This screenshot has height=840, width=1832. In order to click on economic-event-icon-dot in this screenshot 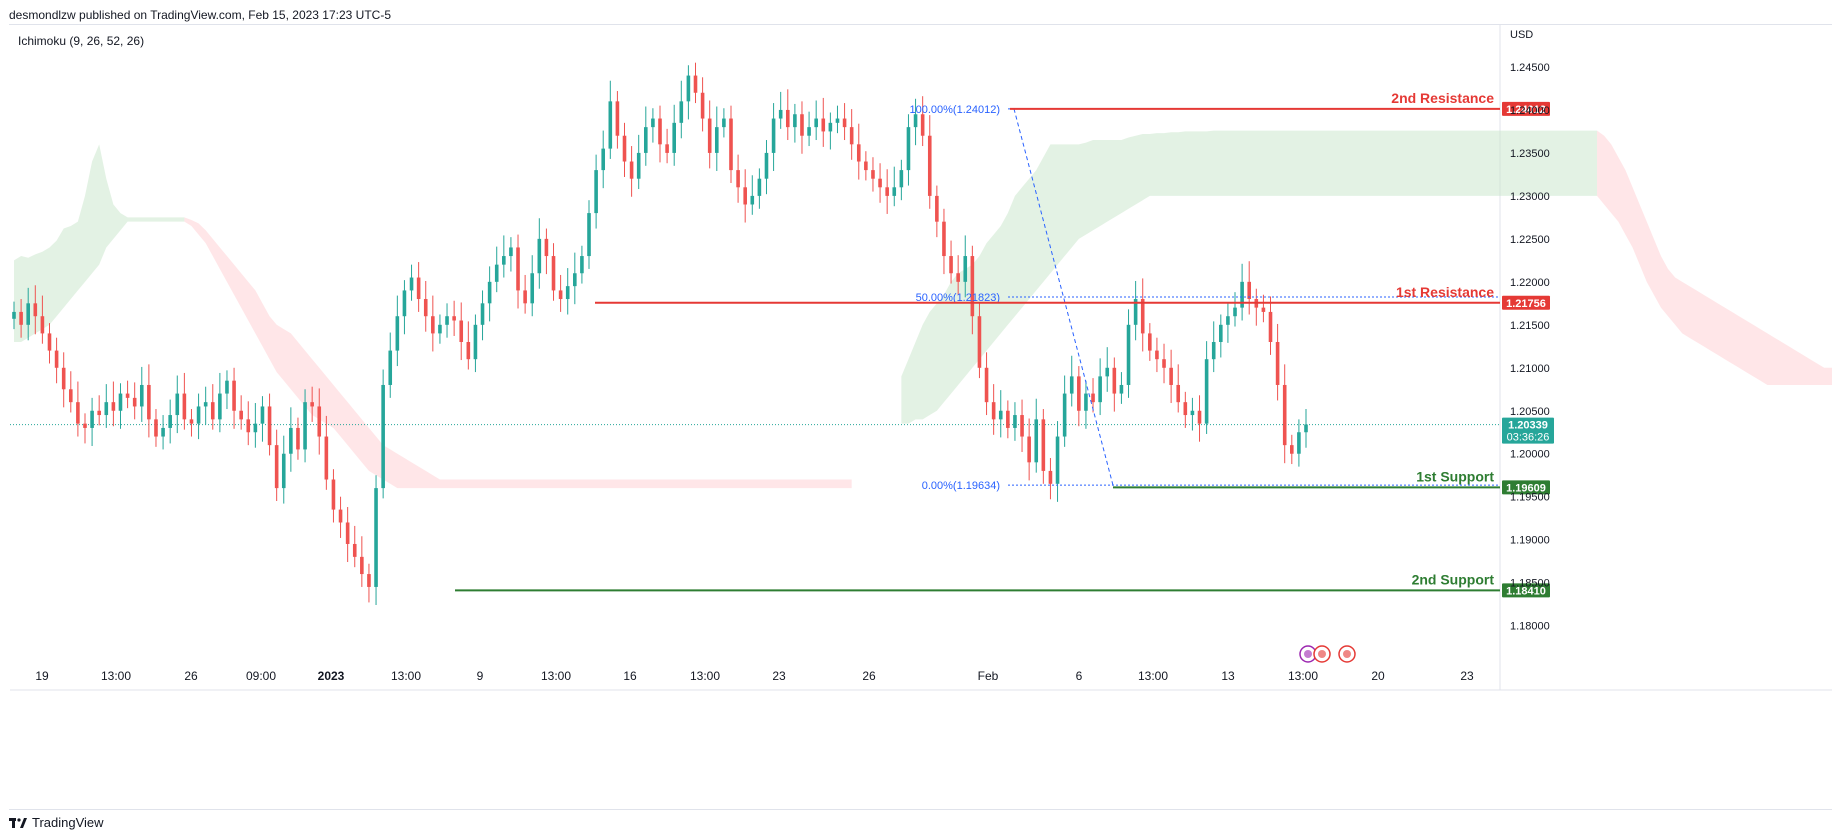, I will do `click(1347, 654)`.